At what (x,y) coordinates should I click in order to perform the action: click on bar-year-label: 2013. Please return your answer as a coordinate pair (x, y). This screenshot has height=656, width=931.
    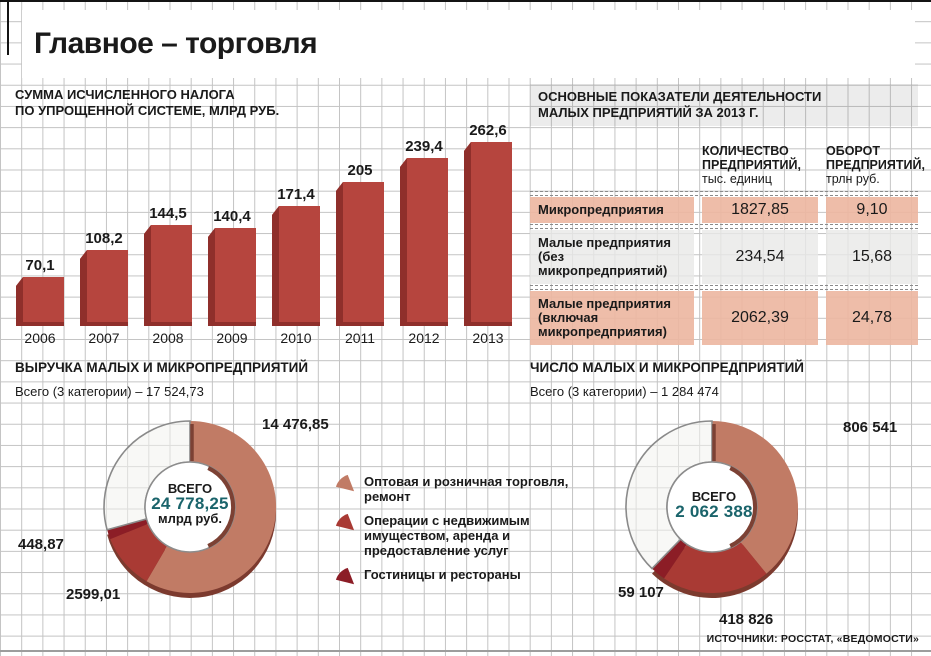
    Looking at the image, I should click on (488, 338).